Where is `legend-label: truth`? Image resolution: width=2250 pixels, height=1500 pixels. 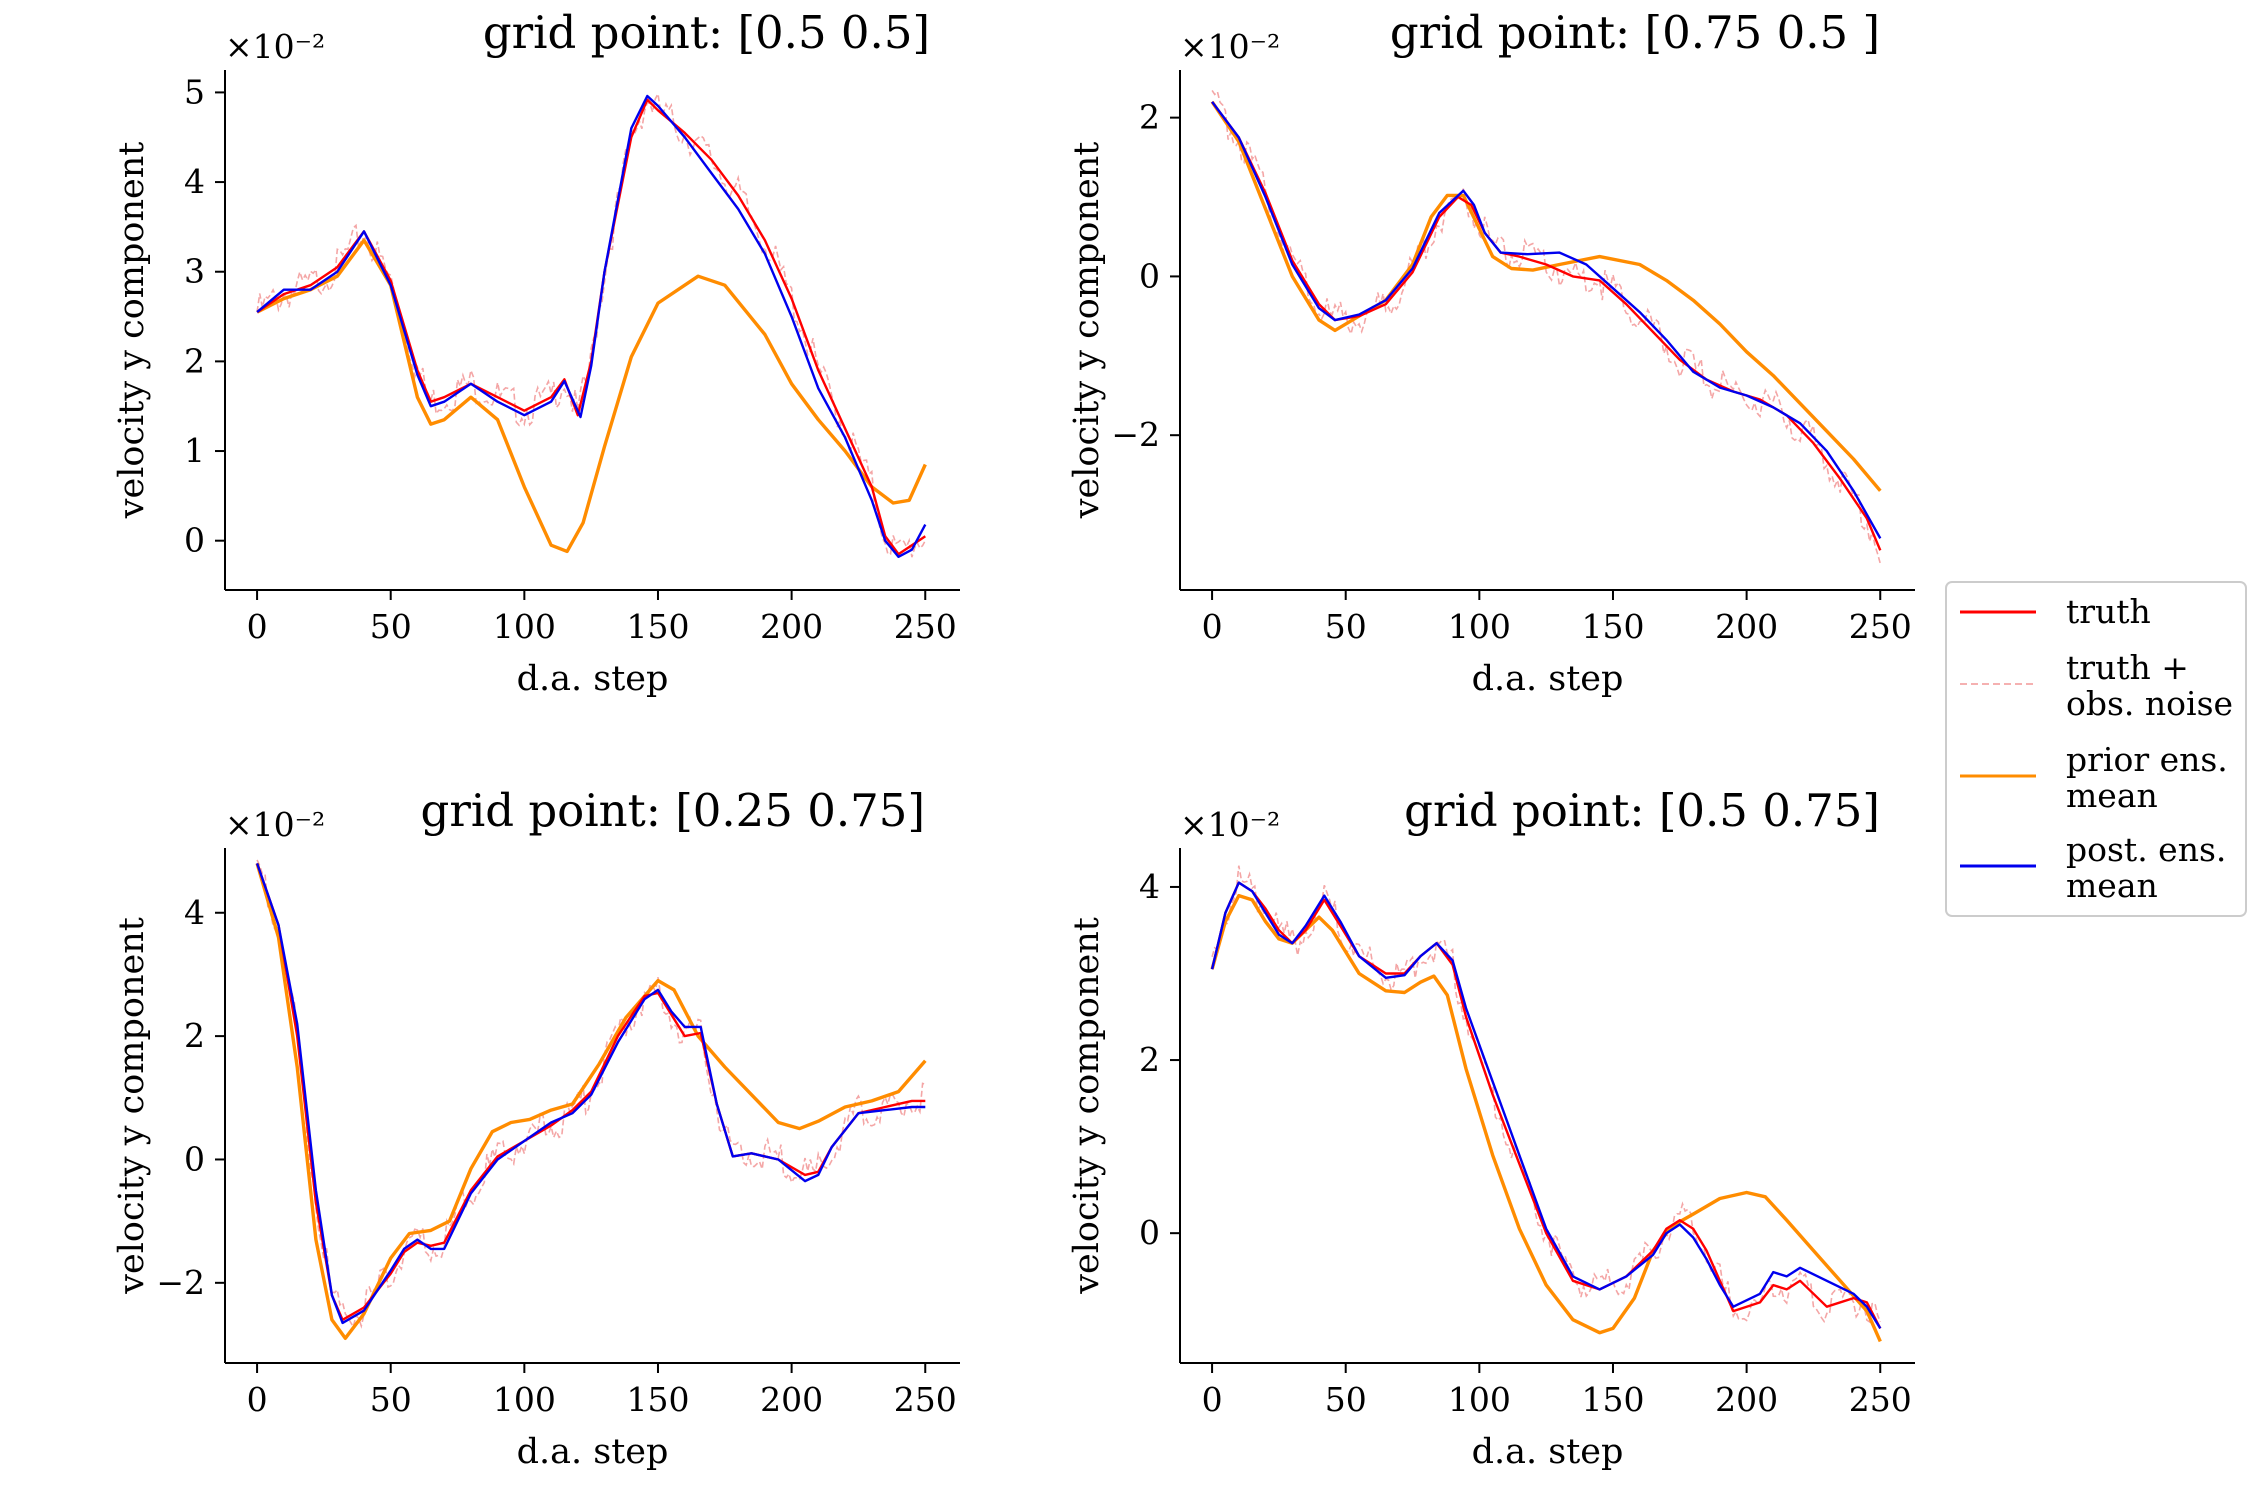 legend-label: truth is located at coordinates (2108, 611).